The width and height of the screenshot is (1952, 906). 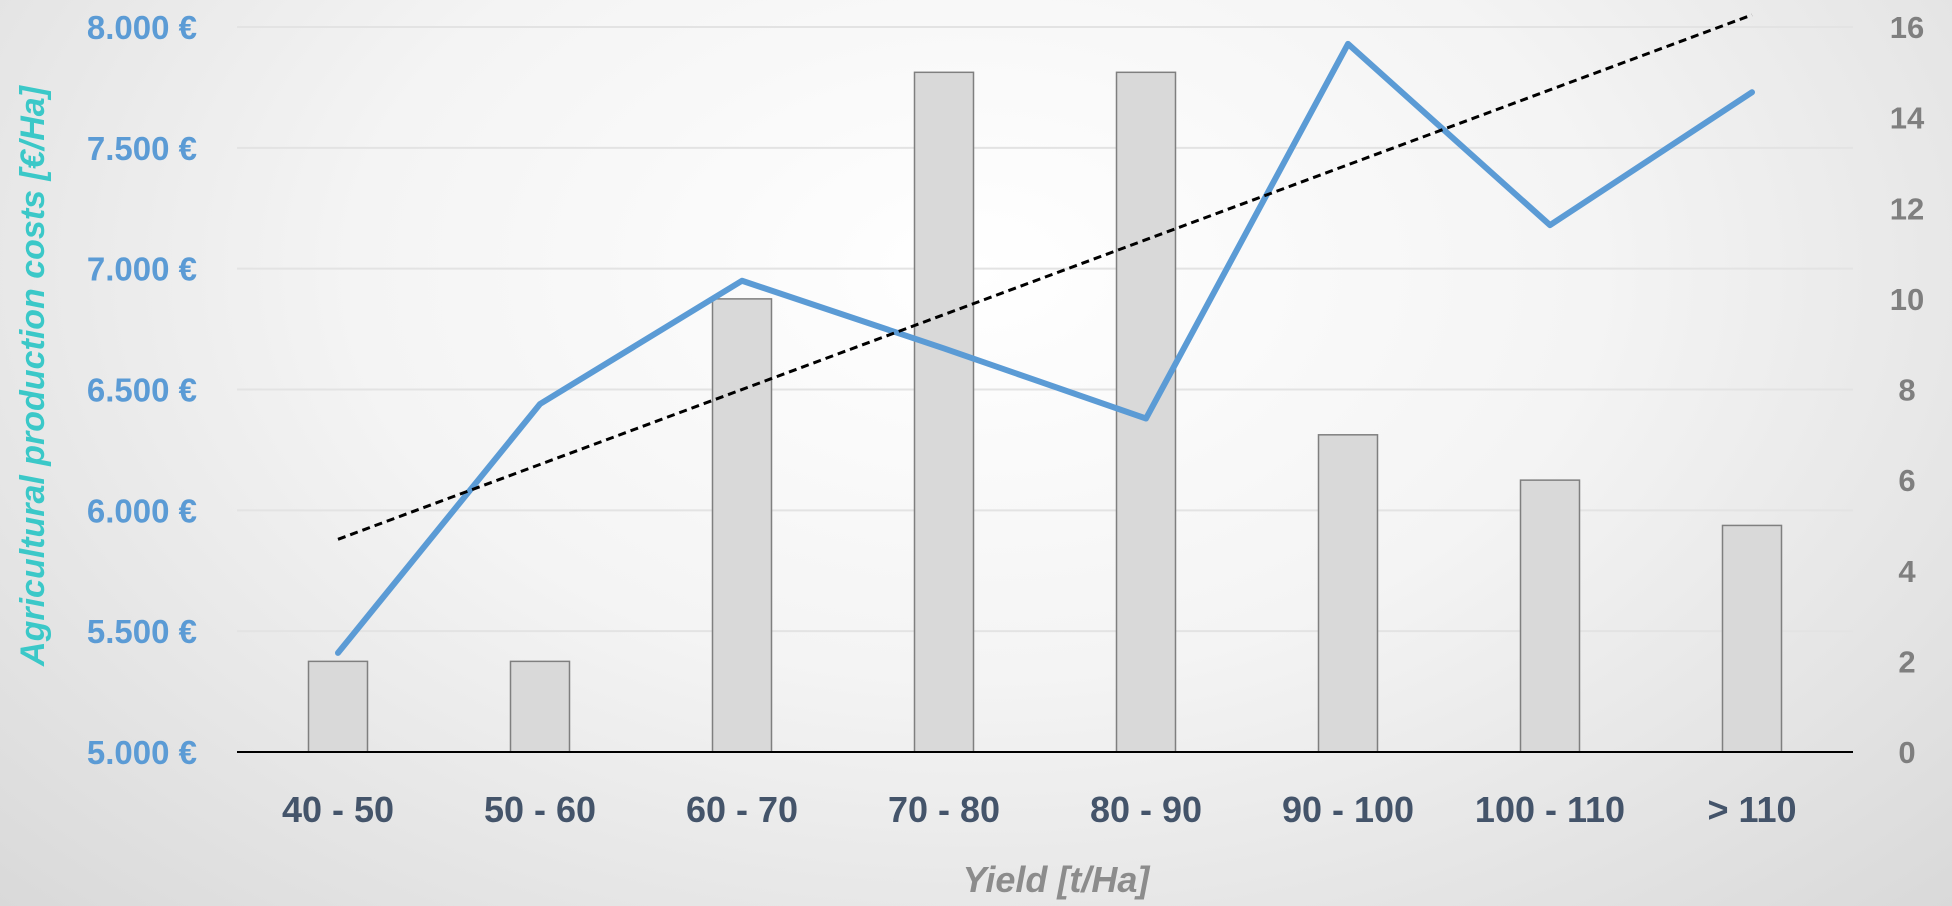 I want to click on y-tick-label: 6.500 €, so click(x=142, y=390).